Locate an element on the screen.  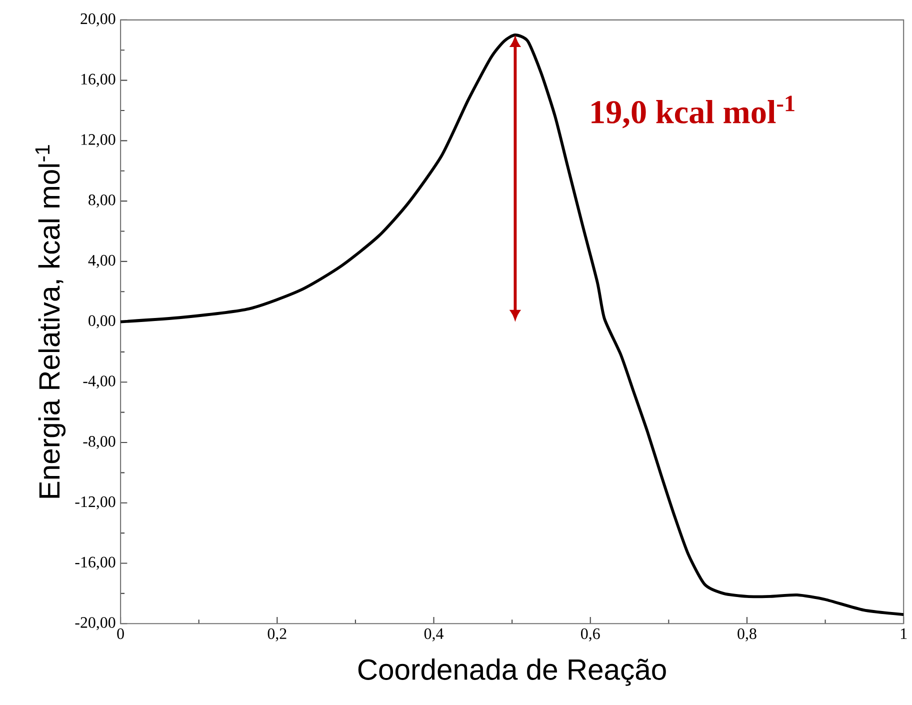
x-axis-title: Coordenada de Reação is located at coordinates (512, 672).